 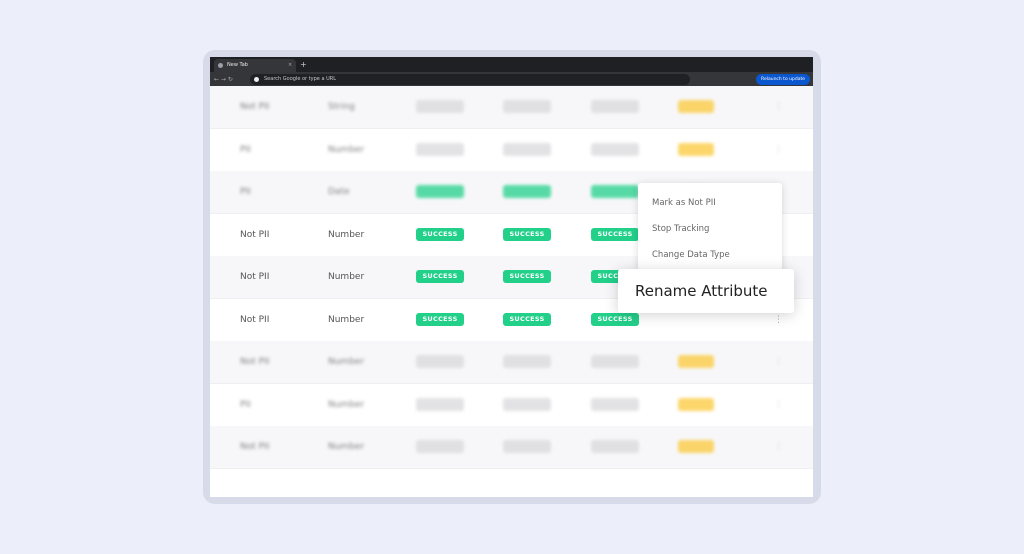 I want to click on google-icon, so click(x=256, y=79).